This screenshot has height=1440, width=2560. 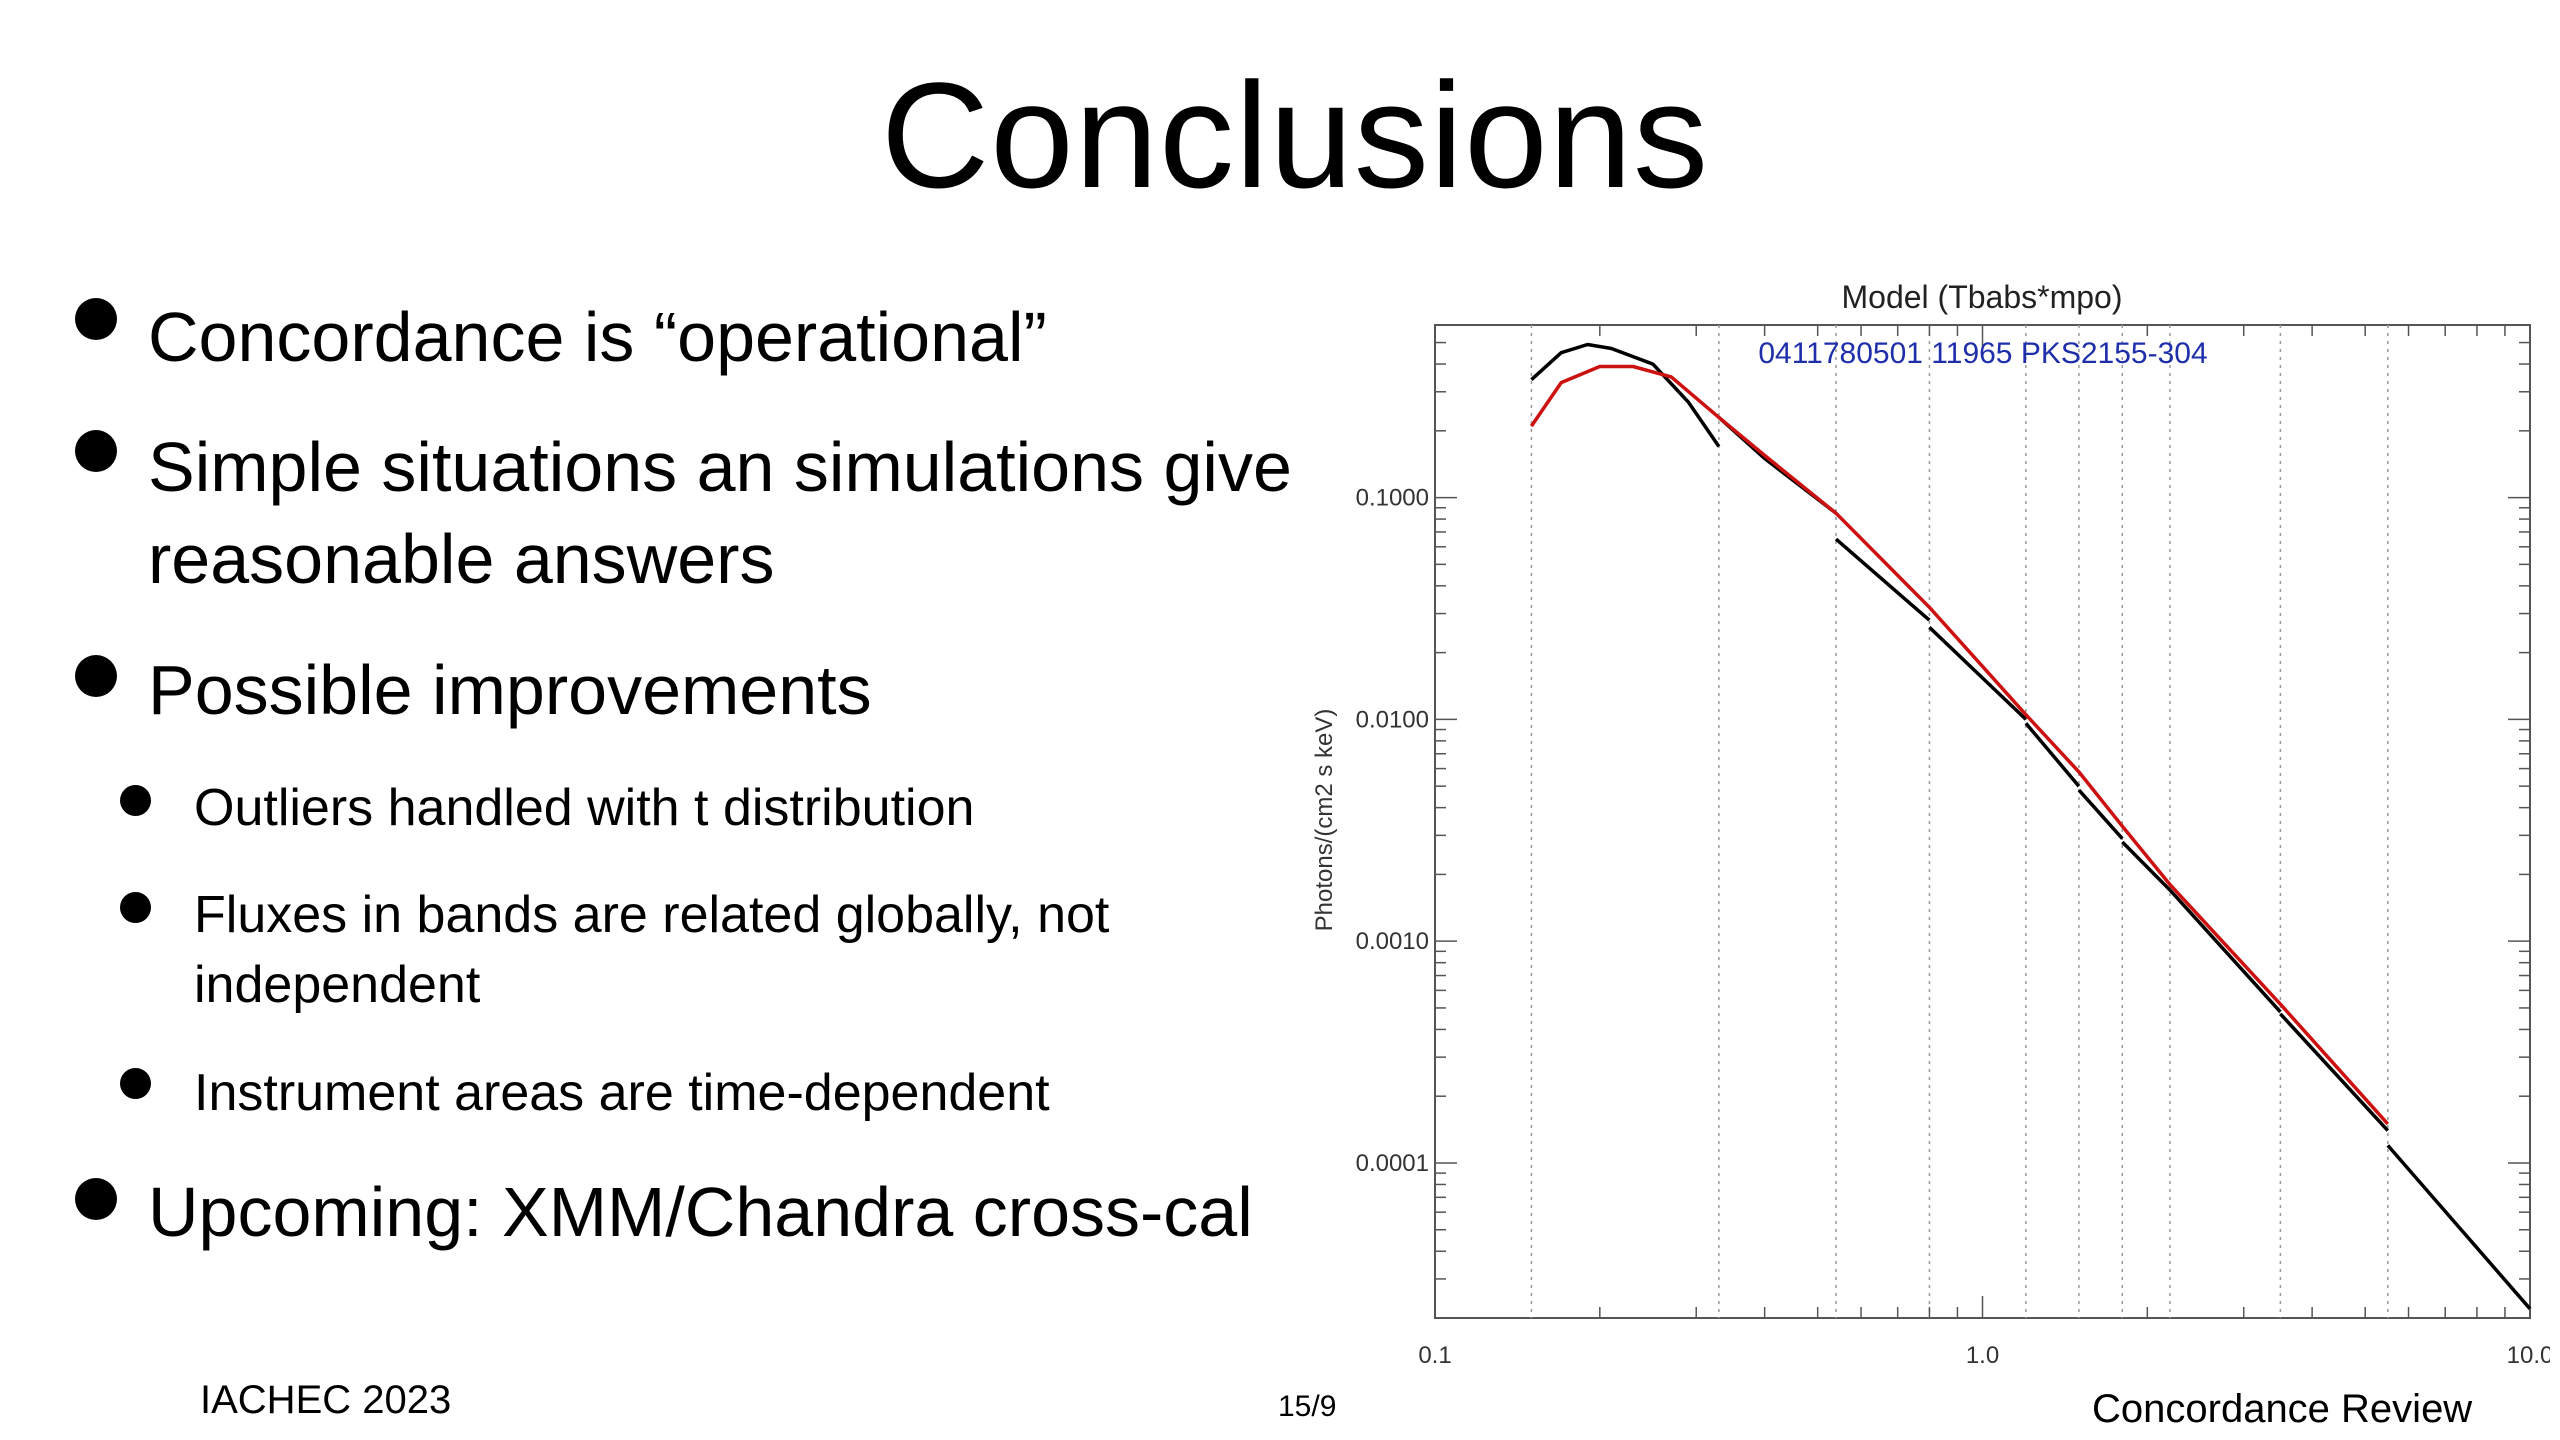 I want to click on footer-talk-title: Concordance Review, so click(x=2282, y=1409).